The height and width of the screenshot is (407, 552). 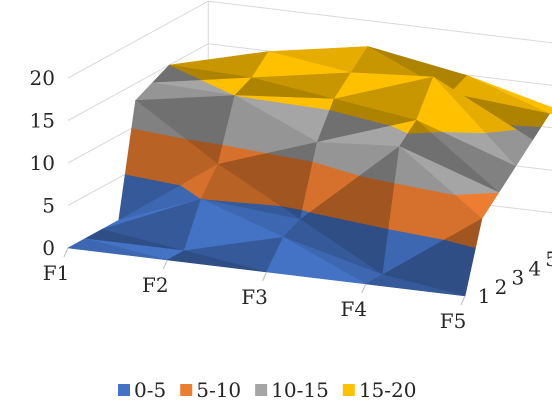 What do you see at coordinates (453, 321) in the screenshot?
I see `x-tick-label: F5` at bounding box center [453, 321].